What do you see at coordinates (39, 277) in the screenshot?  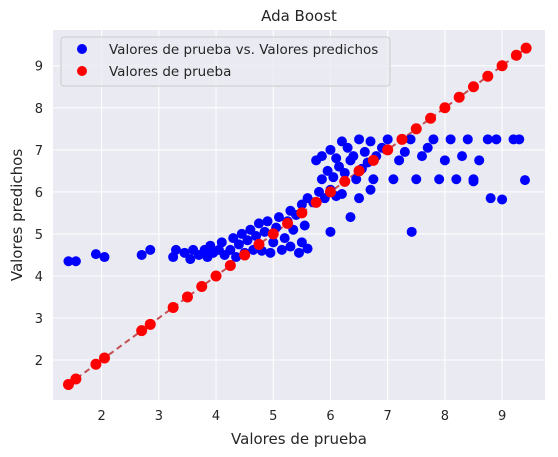 I see `y-tick-label: 4` at bounding box center [39, 277].